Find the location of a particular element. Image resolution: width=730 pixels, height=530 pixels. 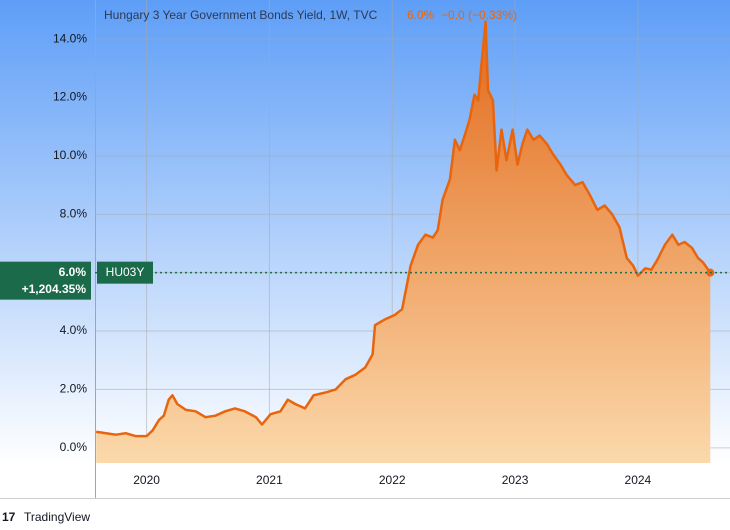

y-tick-label: 4.0% is located at coordinates (74, 330).